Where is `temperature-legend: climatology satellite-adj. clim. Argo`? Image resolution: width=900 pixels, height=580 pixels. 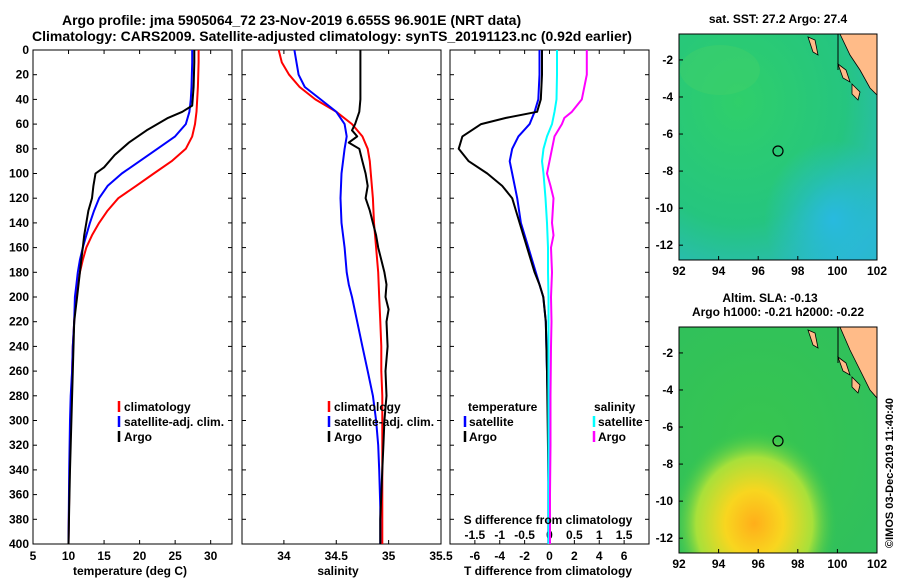
temperature-legend: climatology satellite-adj. clim. Argo is located at coordinates (170, 422).